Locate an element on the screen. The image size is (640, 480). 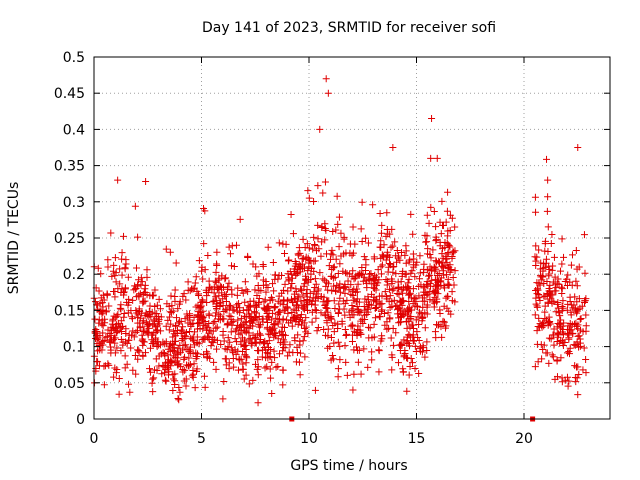
y-tick-label: 0.4 is located at coordinates (74, 130).